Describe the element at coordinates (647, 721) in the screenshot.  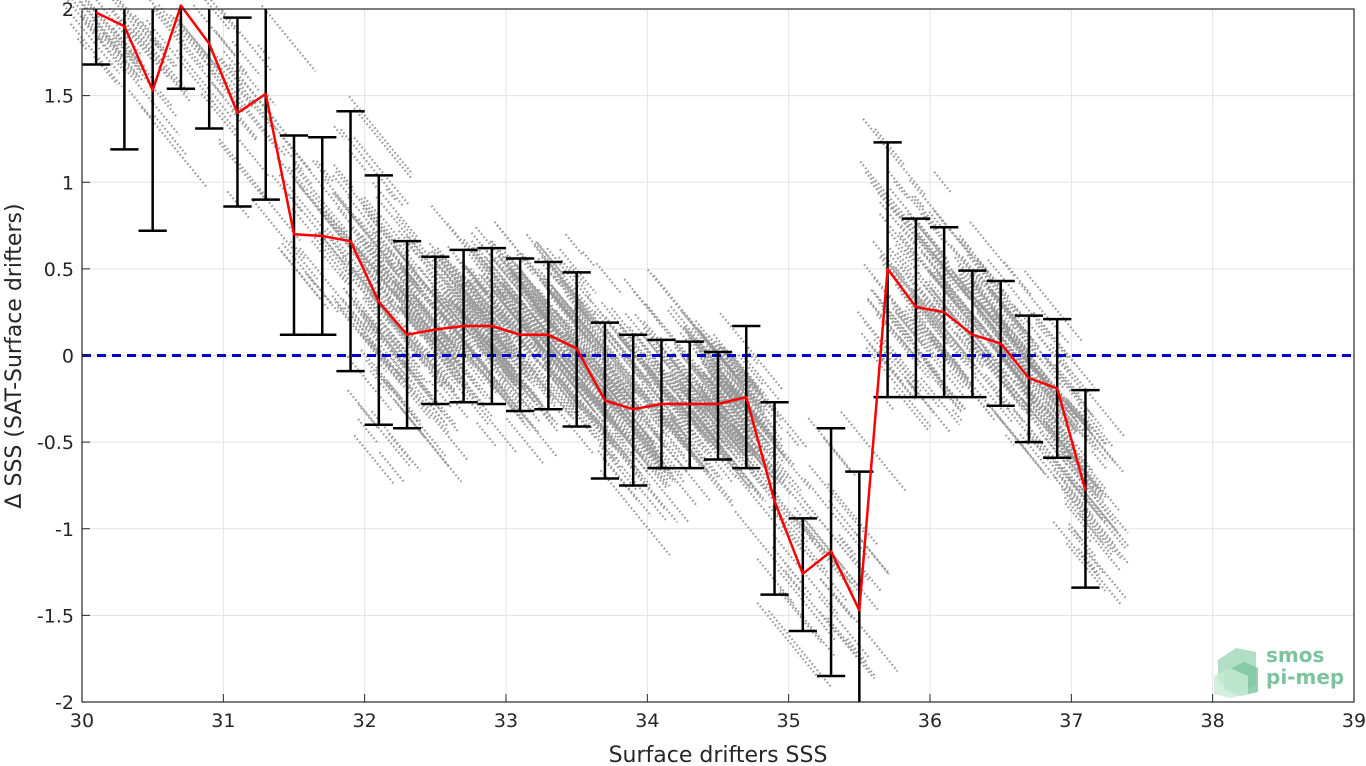
I see `x-tick-label: 34` at that location.